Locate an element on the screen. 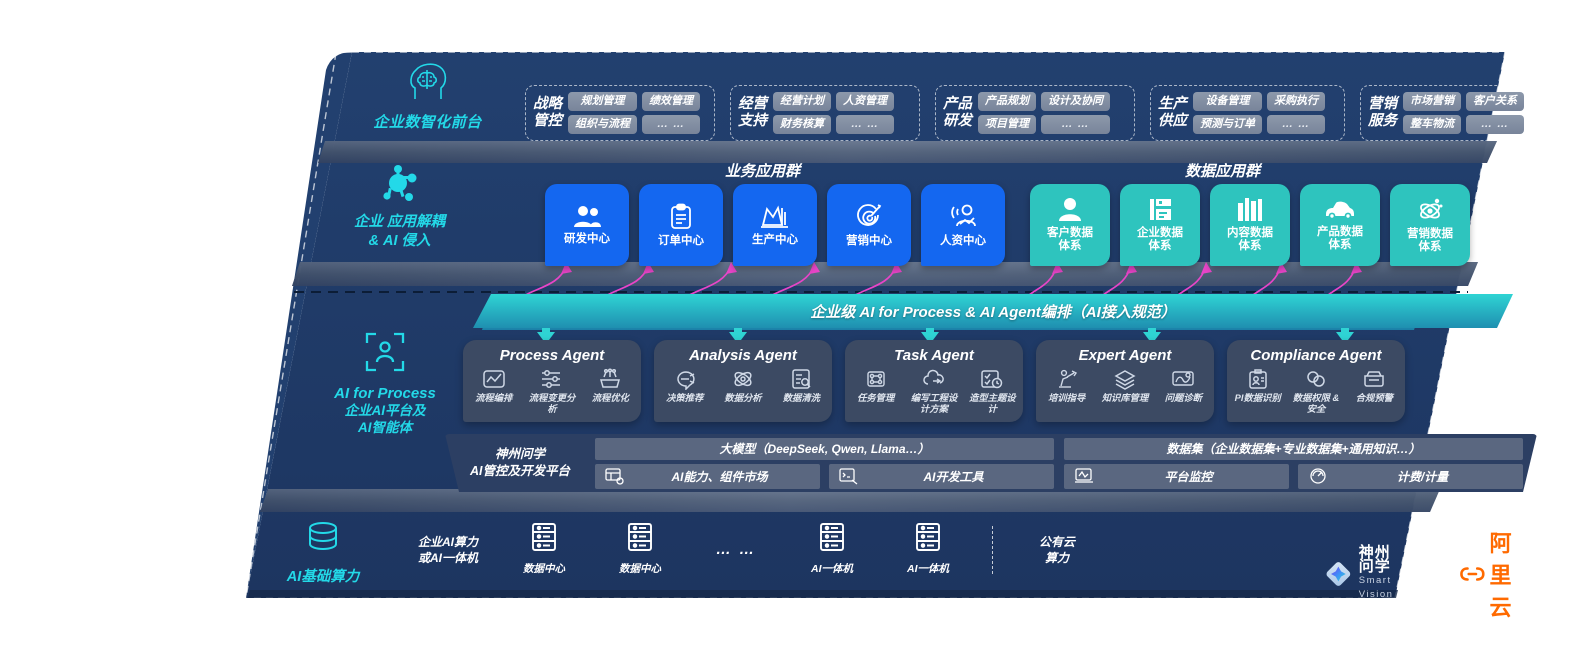  chip: 产品规划 is located at coordinates (1007, 101).